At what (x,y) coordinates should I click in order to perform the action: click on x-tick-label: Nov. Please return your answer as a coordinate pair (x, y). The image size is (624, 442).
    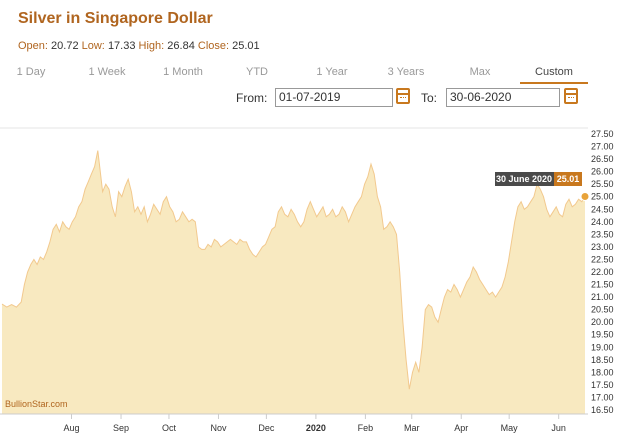
    Looking at the image, I should click on (218, 428).